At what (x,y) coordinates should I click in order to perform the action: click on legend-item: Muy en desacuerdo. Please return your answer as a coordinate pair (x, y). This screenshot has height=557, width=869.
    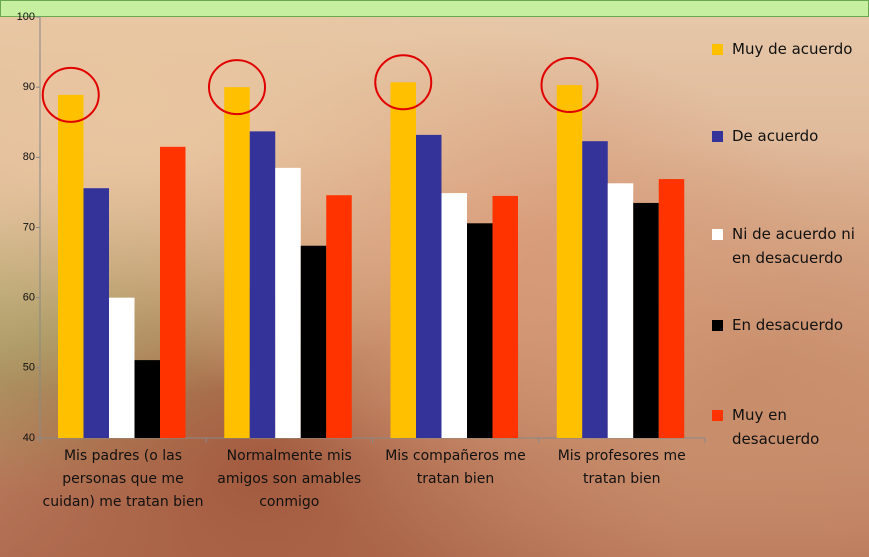
    Looking at the image, I should click on (787, 427).